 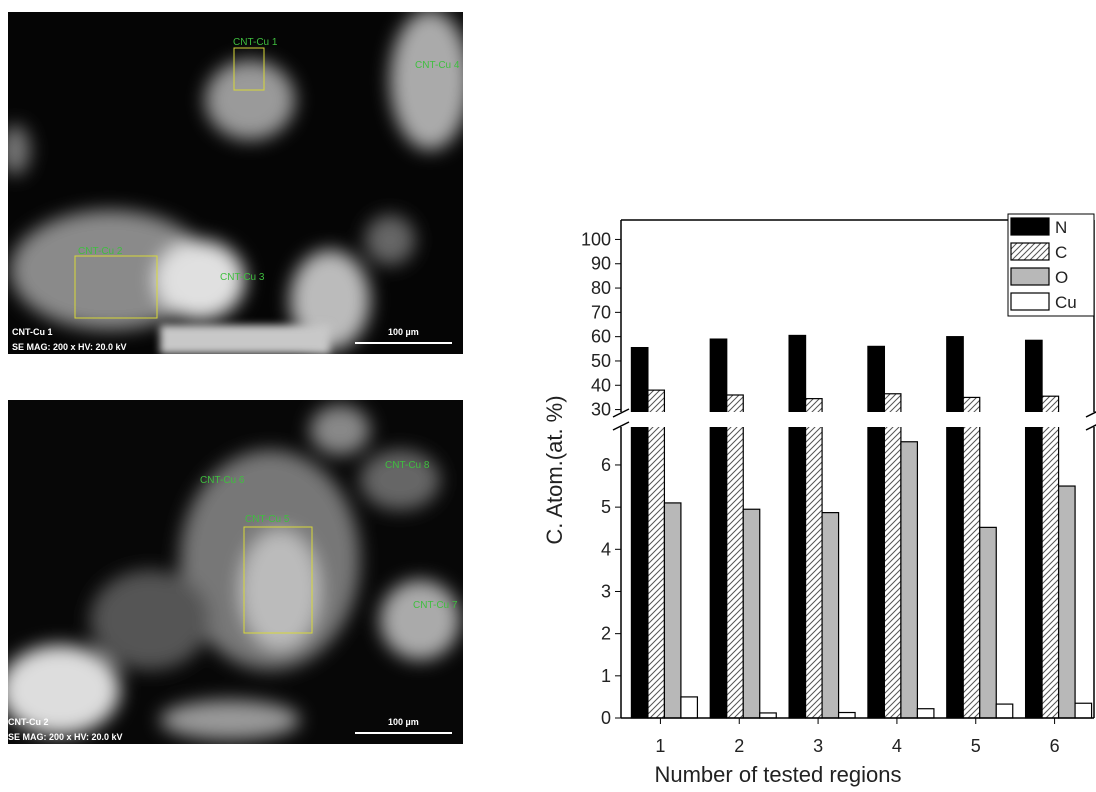 What do you see at coordinates (601, 385) in the screenshot?
I see `y-tick-label: 40` at bounding box center [601, 385].